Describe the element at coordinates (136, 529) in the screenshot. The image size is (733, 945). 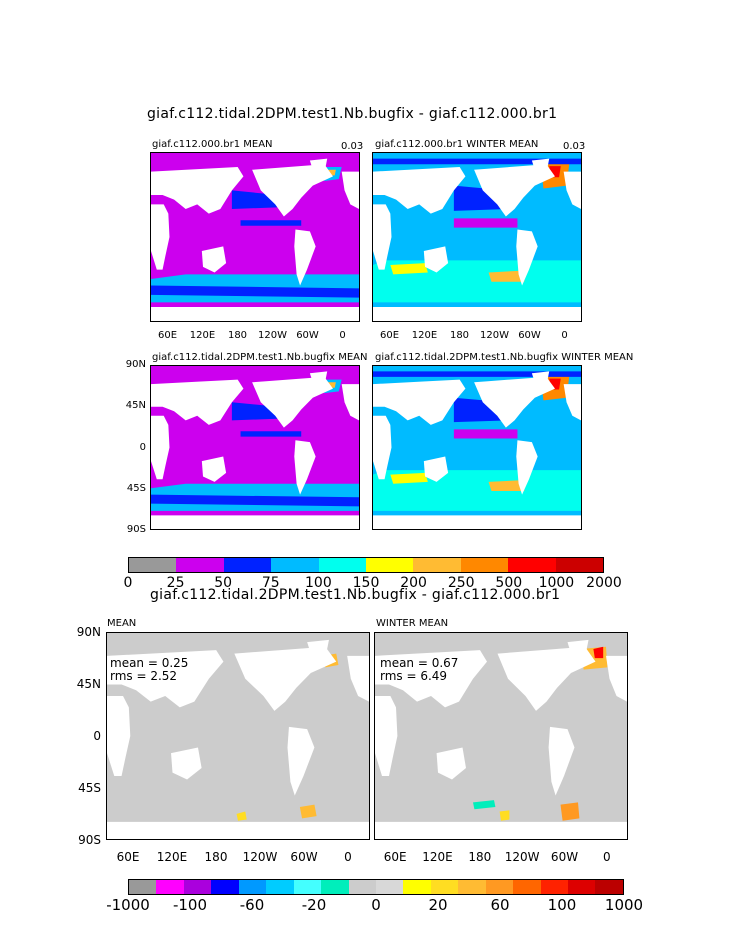
I see `lat-tick-label: 90S` at that location.